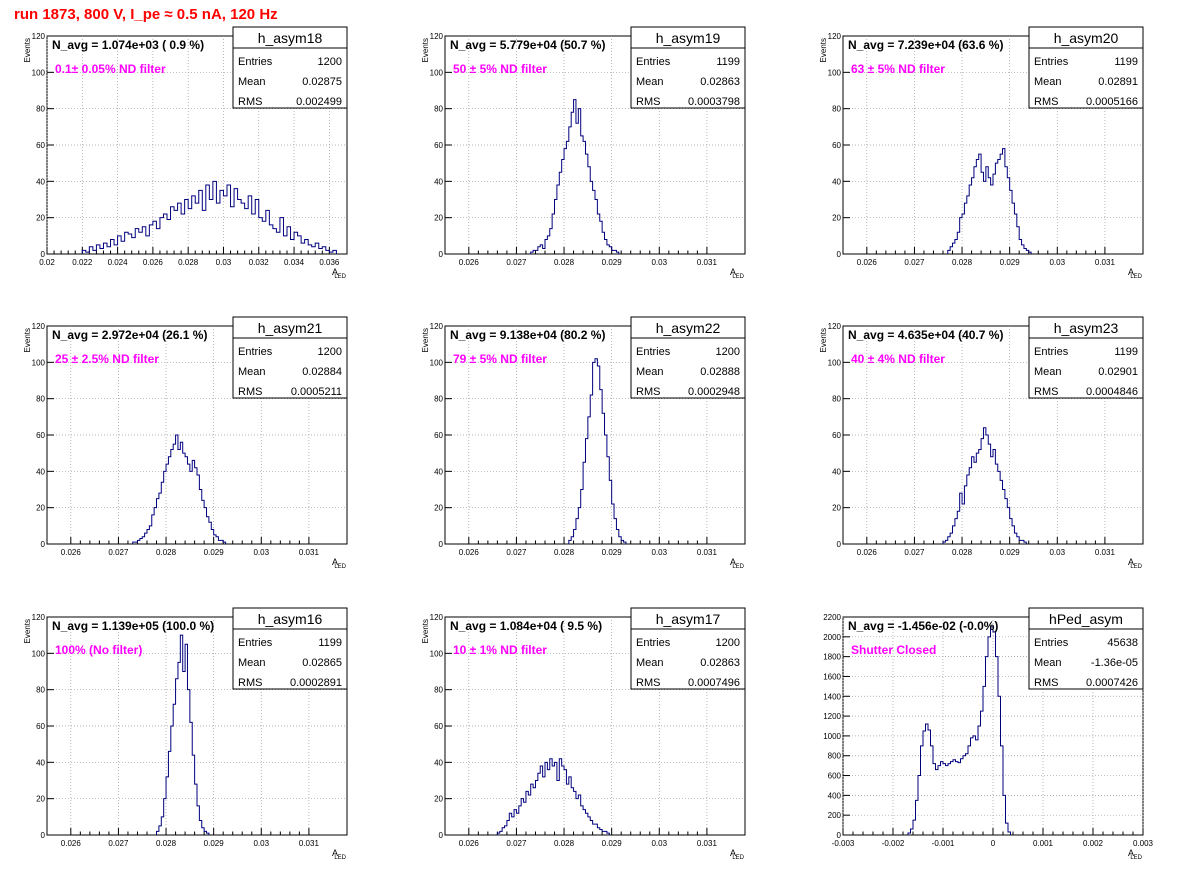  I want to click on y-tick-label: 1400, so click(832, 696).